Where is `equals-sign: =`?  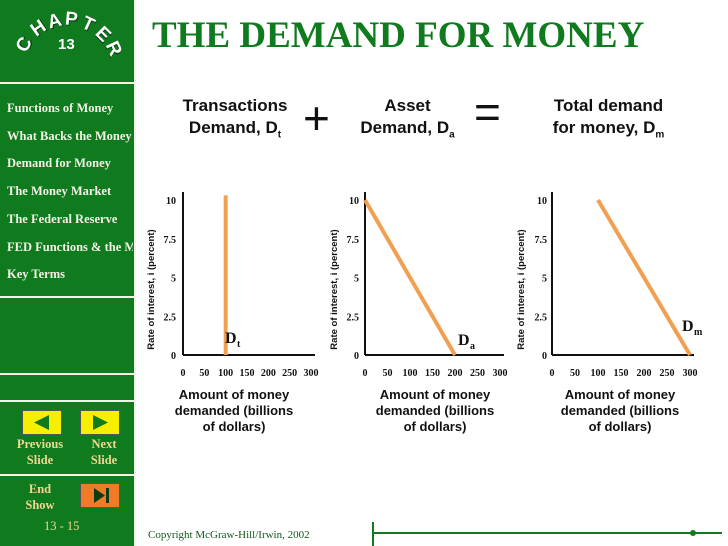
equals-sign: = is located at coordinates (487, 112).